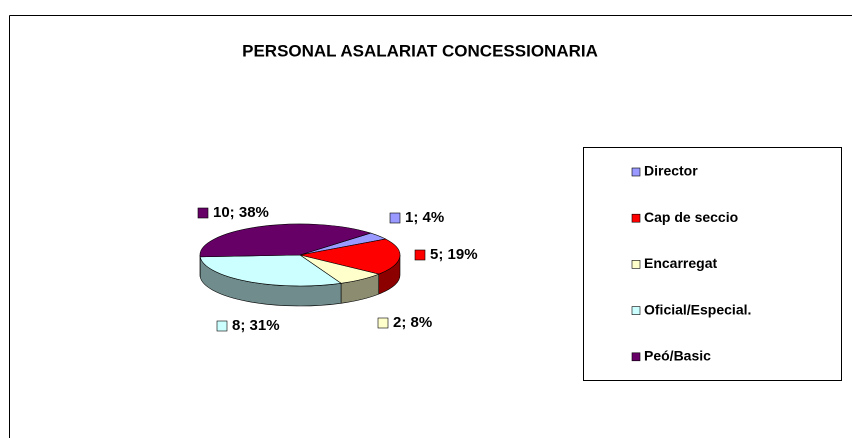 This screenshot has height=438, width=852. What do you see at coordinates (677, 356) in the screenshot?
I see `legend-label: Peó/Basic` at bounding box center [677, 356].